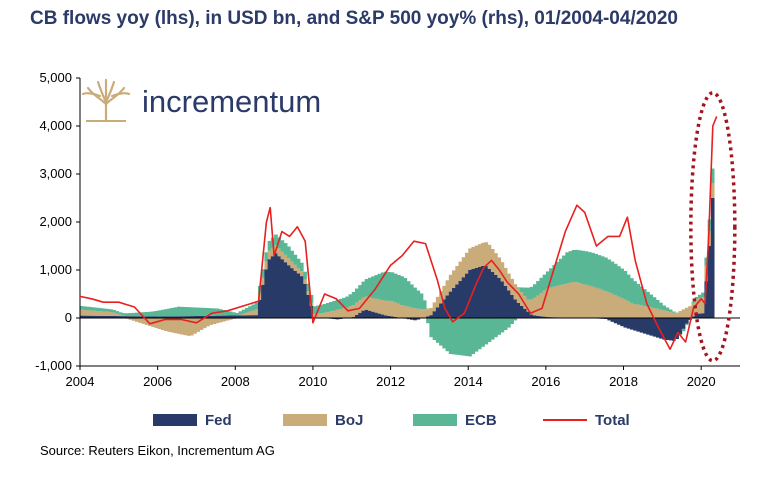  I want to click on x-tick-label: 2020, so click(701, 381).